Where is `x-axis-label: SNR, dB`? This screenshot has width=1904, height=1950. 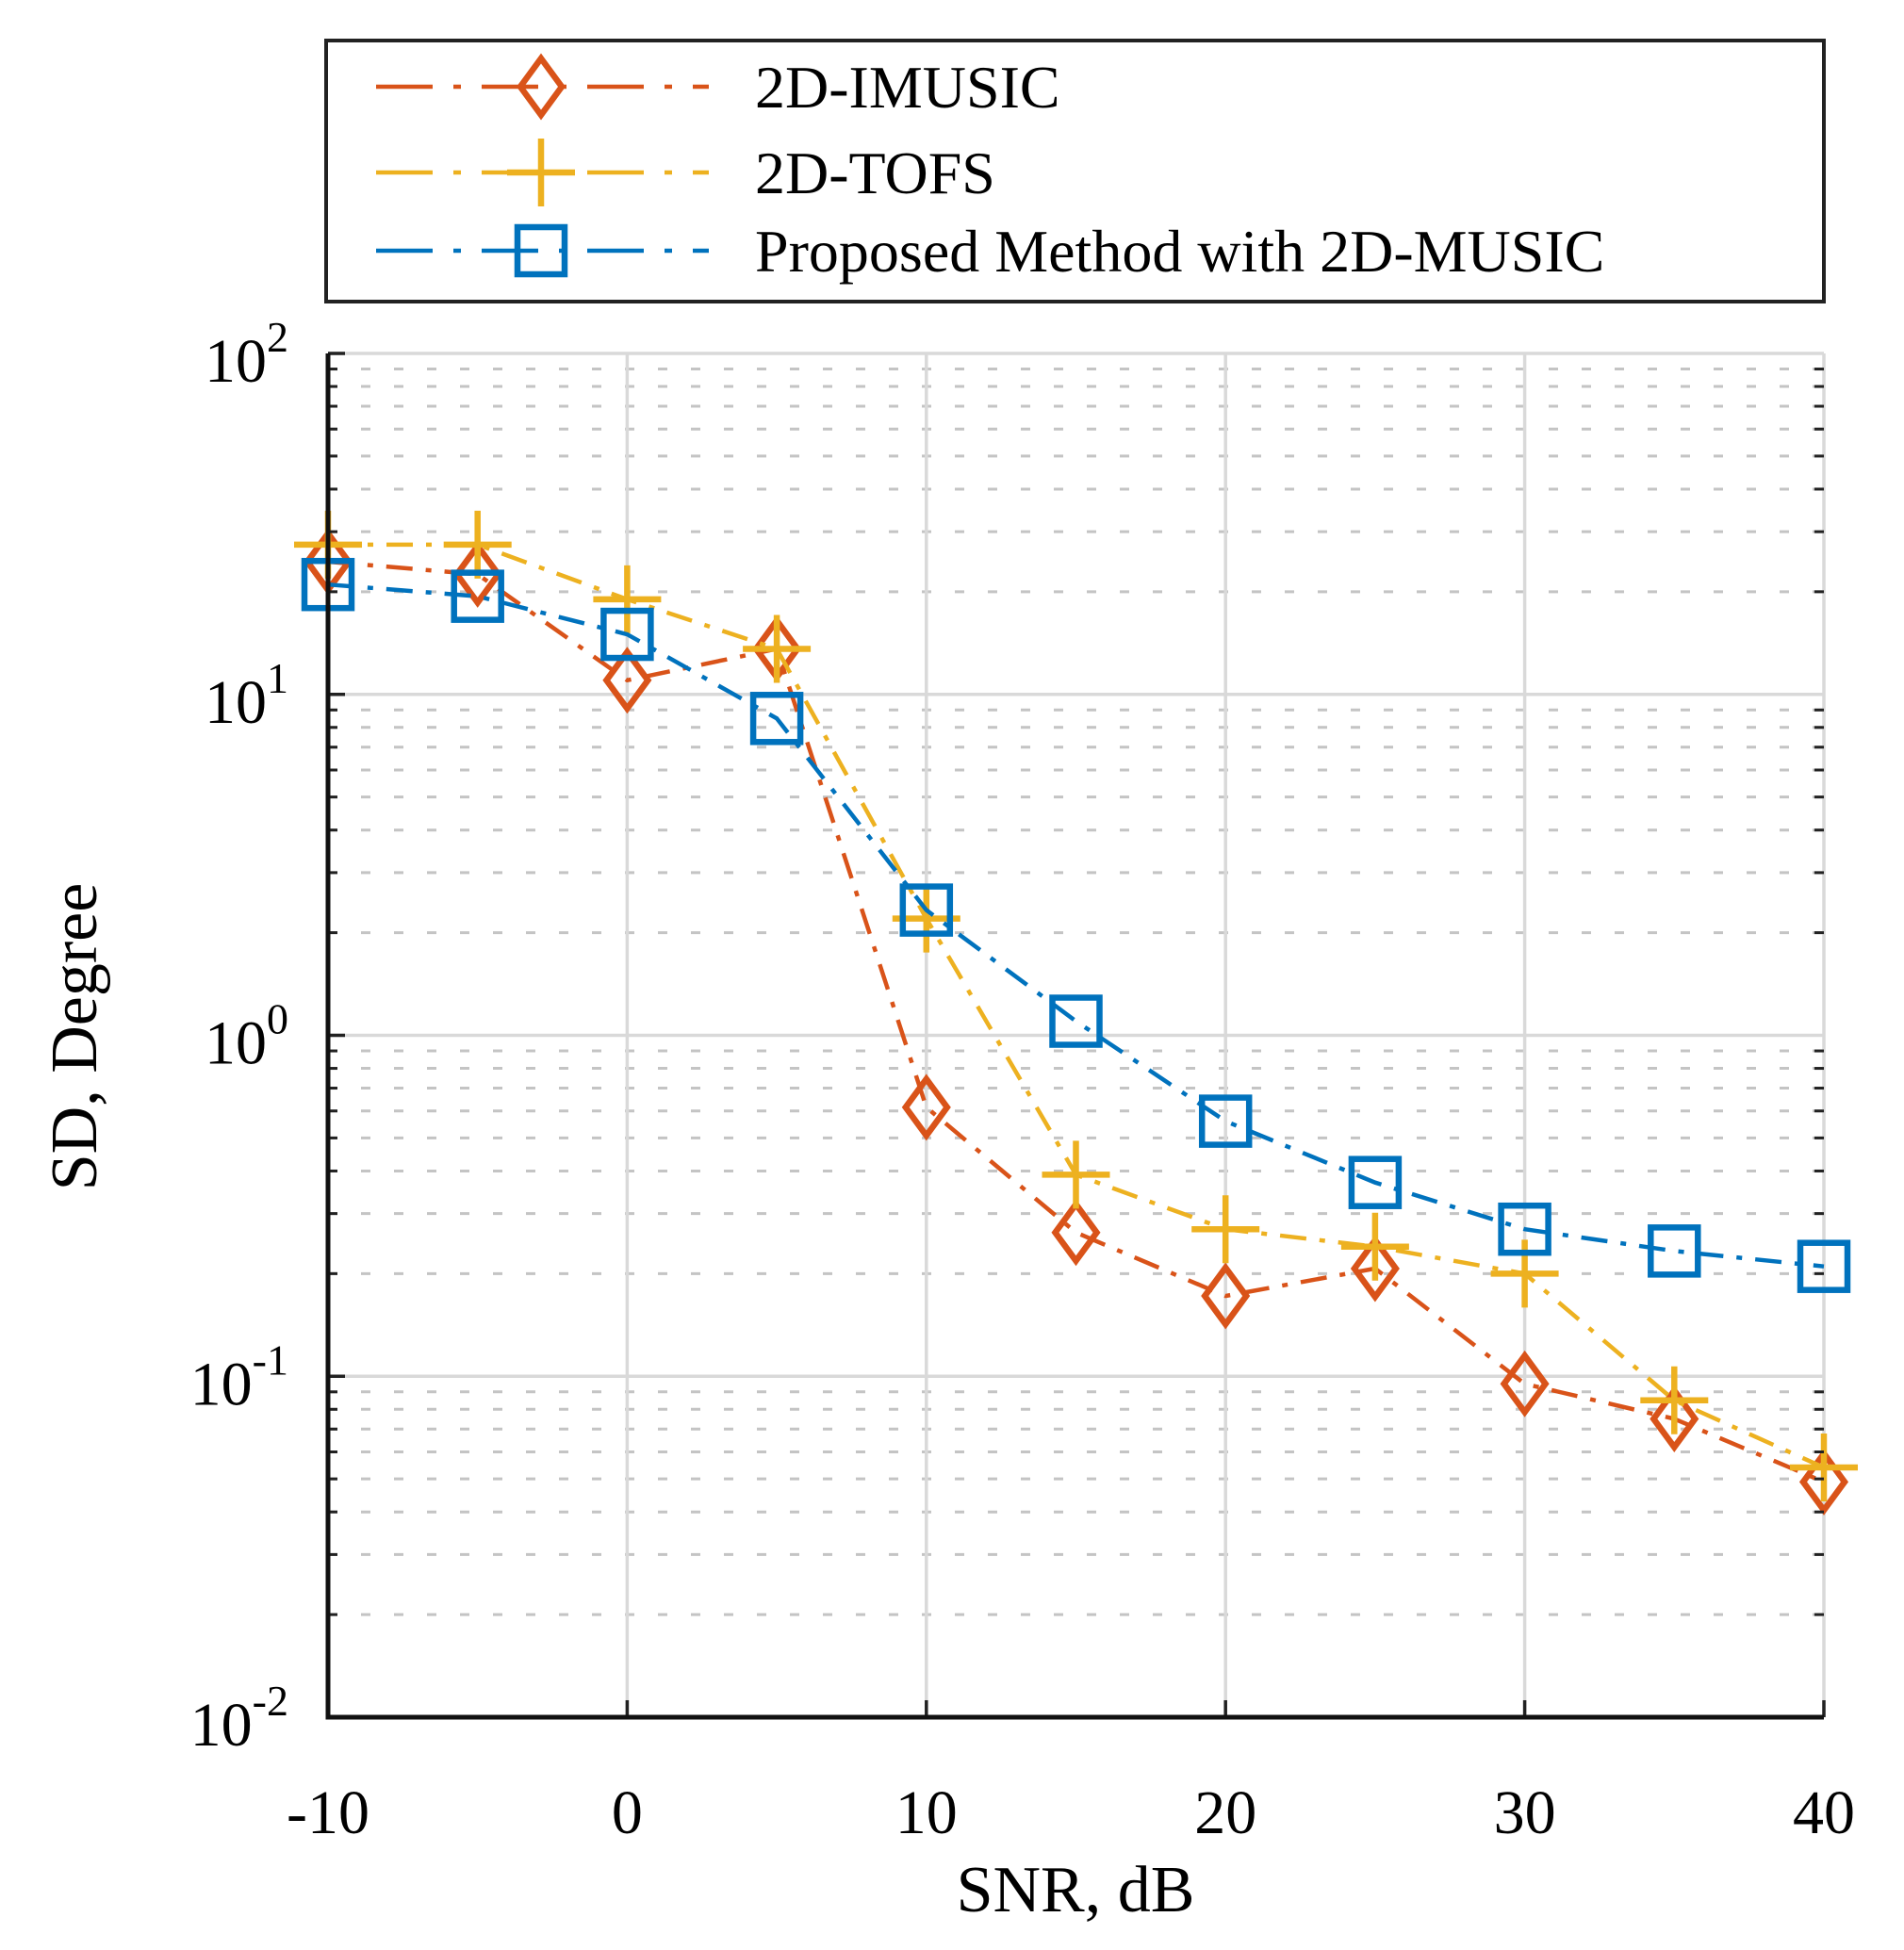
x-axis-label: SNR, dB is located at coordinates (1076, 1890).